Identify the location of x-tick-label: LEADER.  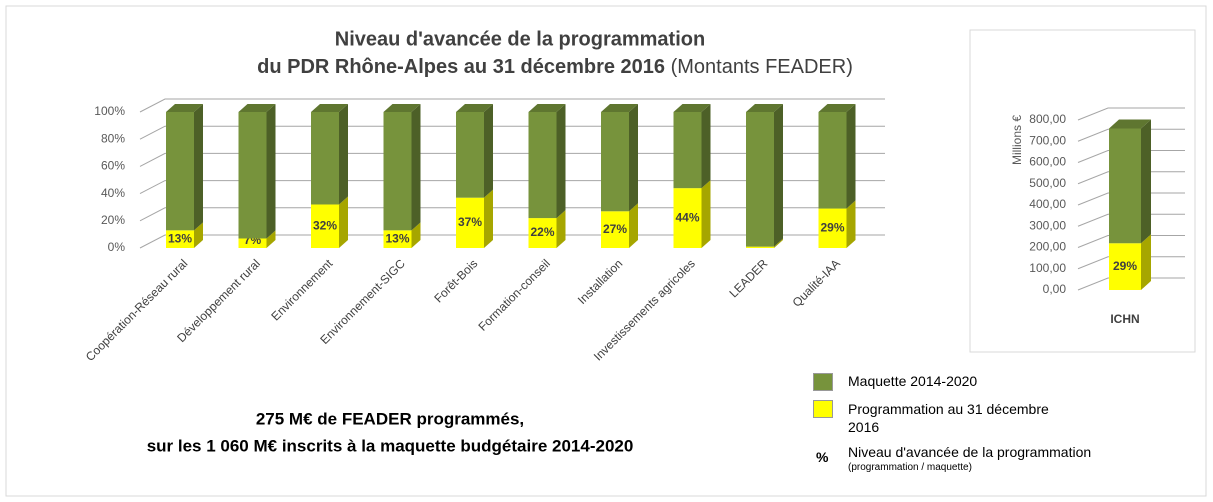
(749, 278).